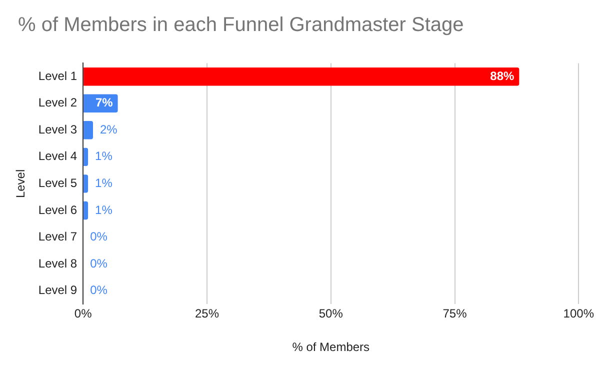 The image size is (597, 365). Describe the element at coordinates (104, 103) in the screenshot. I see `data-label: 7%` at that location.